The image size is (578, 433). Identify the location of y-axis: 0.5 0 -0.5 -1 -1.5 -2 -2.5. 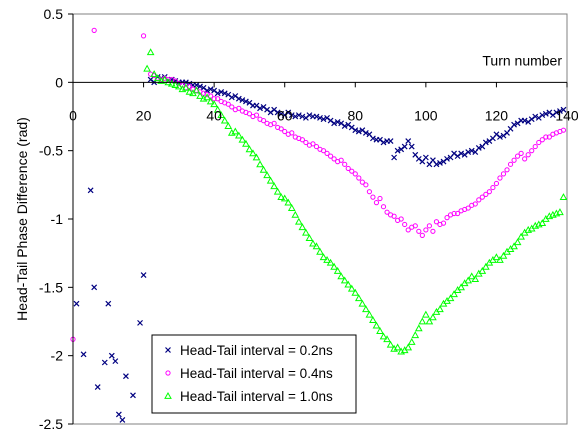
(56, 219).